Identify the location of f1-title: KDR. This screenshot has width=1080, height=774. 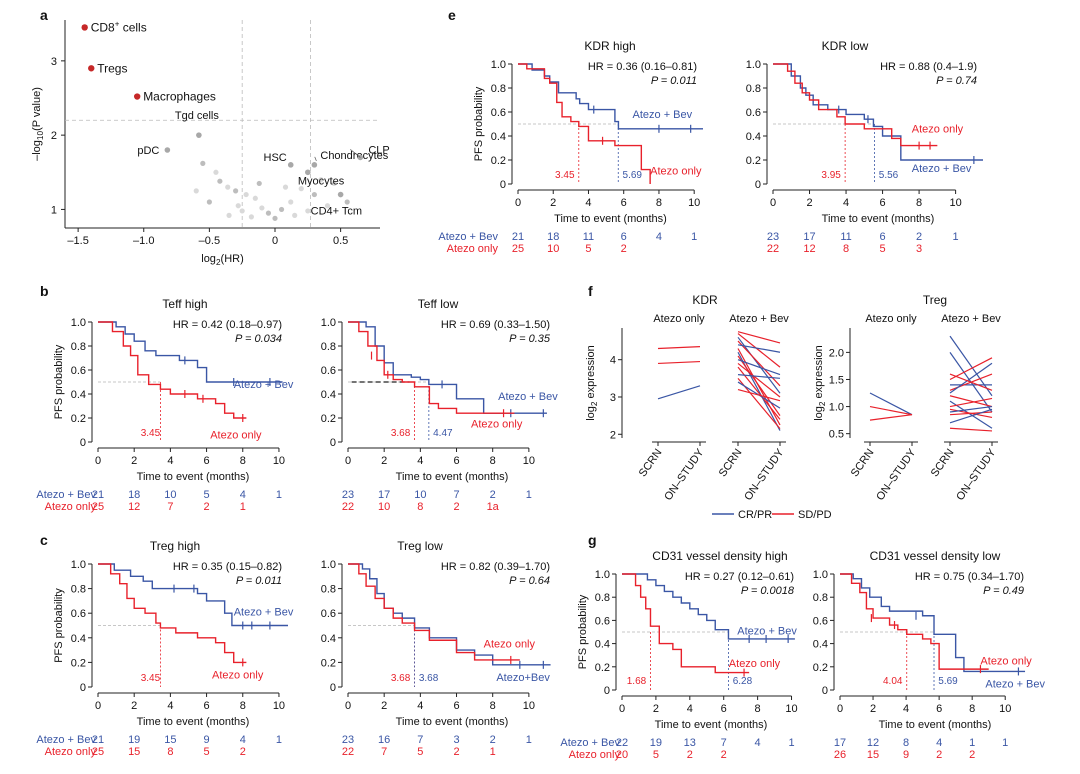
(705, 300).